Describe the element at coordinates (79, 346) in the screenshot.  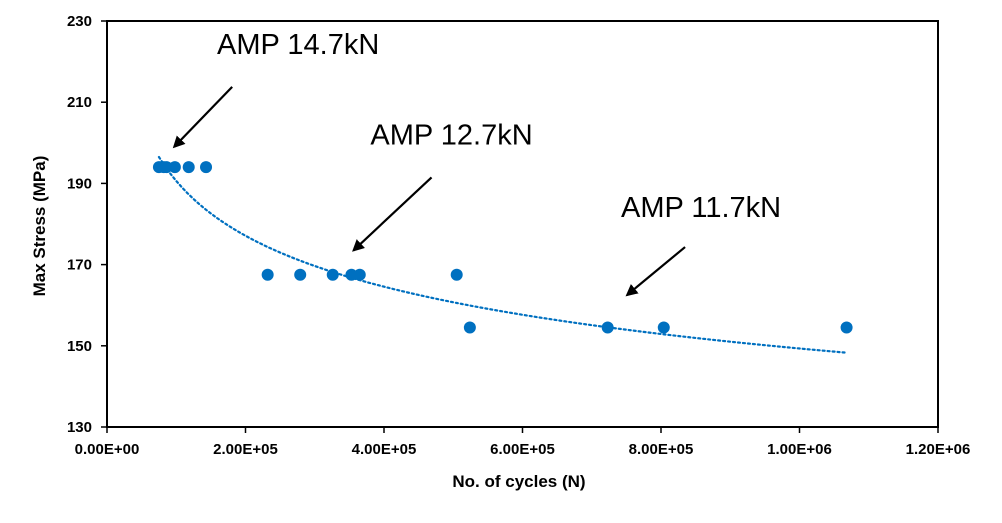
I see `y-tick-label: 150` at that location.